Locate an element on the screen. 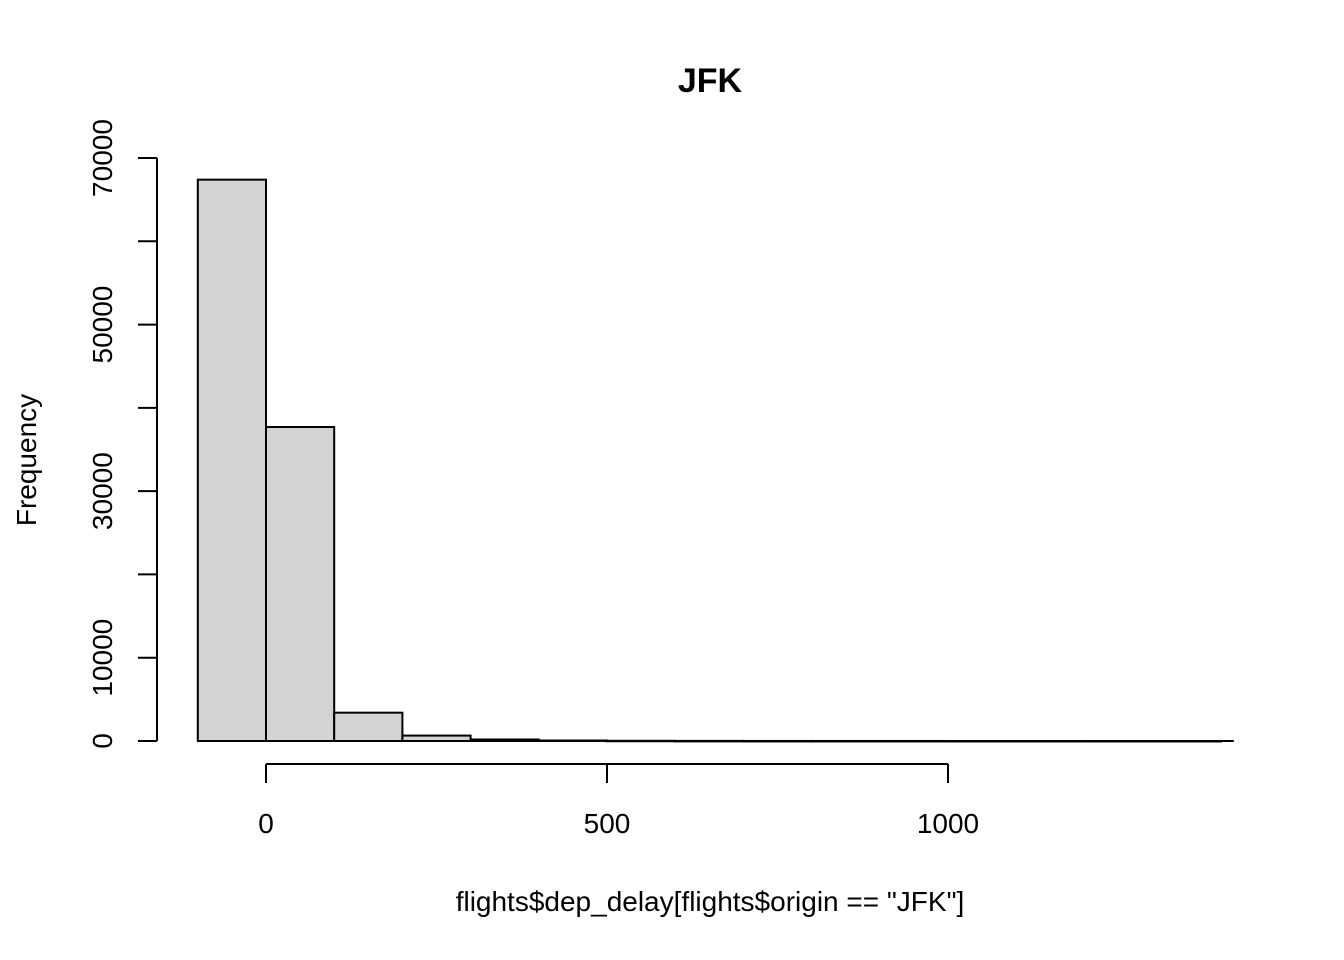 The height and width of the screenshot is (960, 1344). x-tick-label-1: 500 is located at coordinates (607, 823).